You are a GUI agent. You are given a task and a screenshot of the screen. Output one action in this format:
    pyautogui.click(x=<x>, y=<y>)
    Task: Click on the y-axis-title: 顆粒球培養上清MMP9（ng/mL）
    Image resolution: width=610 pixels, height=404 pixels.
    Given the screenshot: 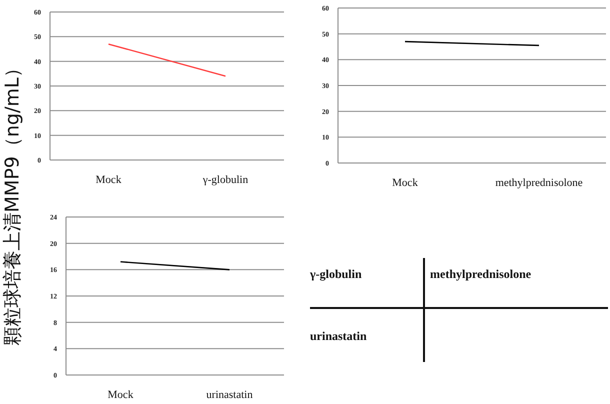 What is the action you would take?
    pyautogui.click(x=13, y=202)
    